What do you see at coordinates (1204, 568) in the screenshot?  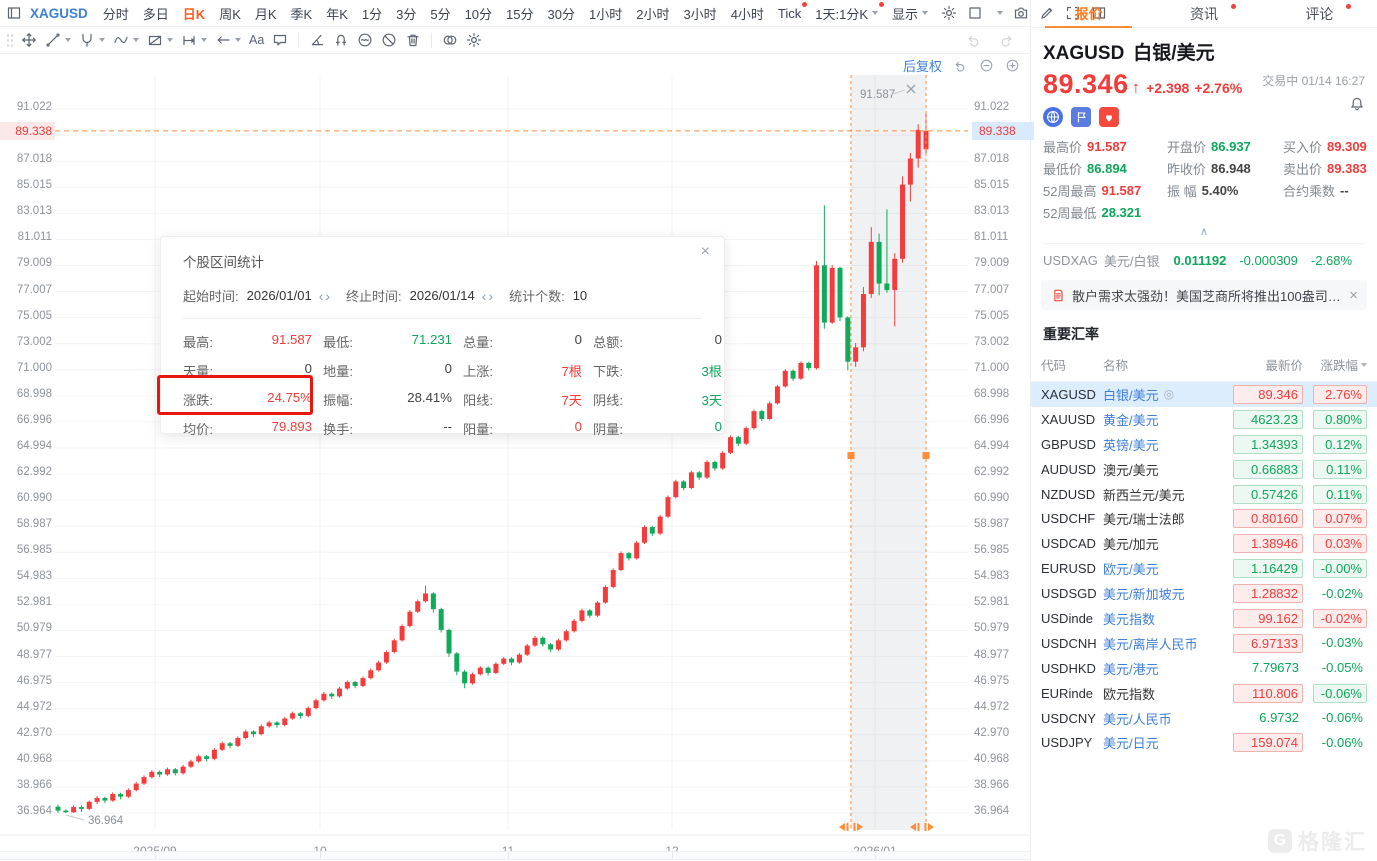 I see `fx-row-EURUSD: EURUSD 欧元/美元 1.16429 -0.00%` at bounding box center [1204, 568].